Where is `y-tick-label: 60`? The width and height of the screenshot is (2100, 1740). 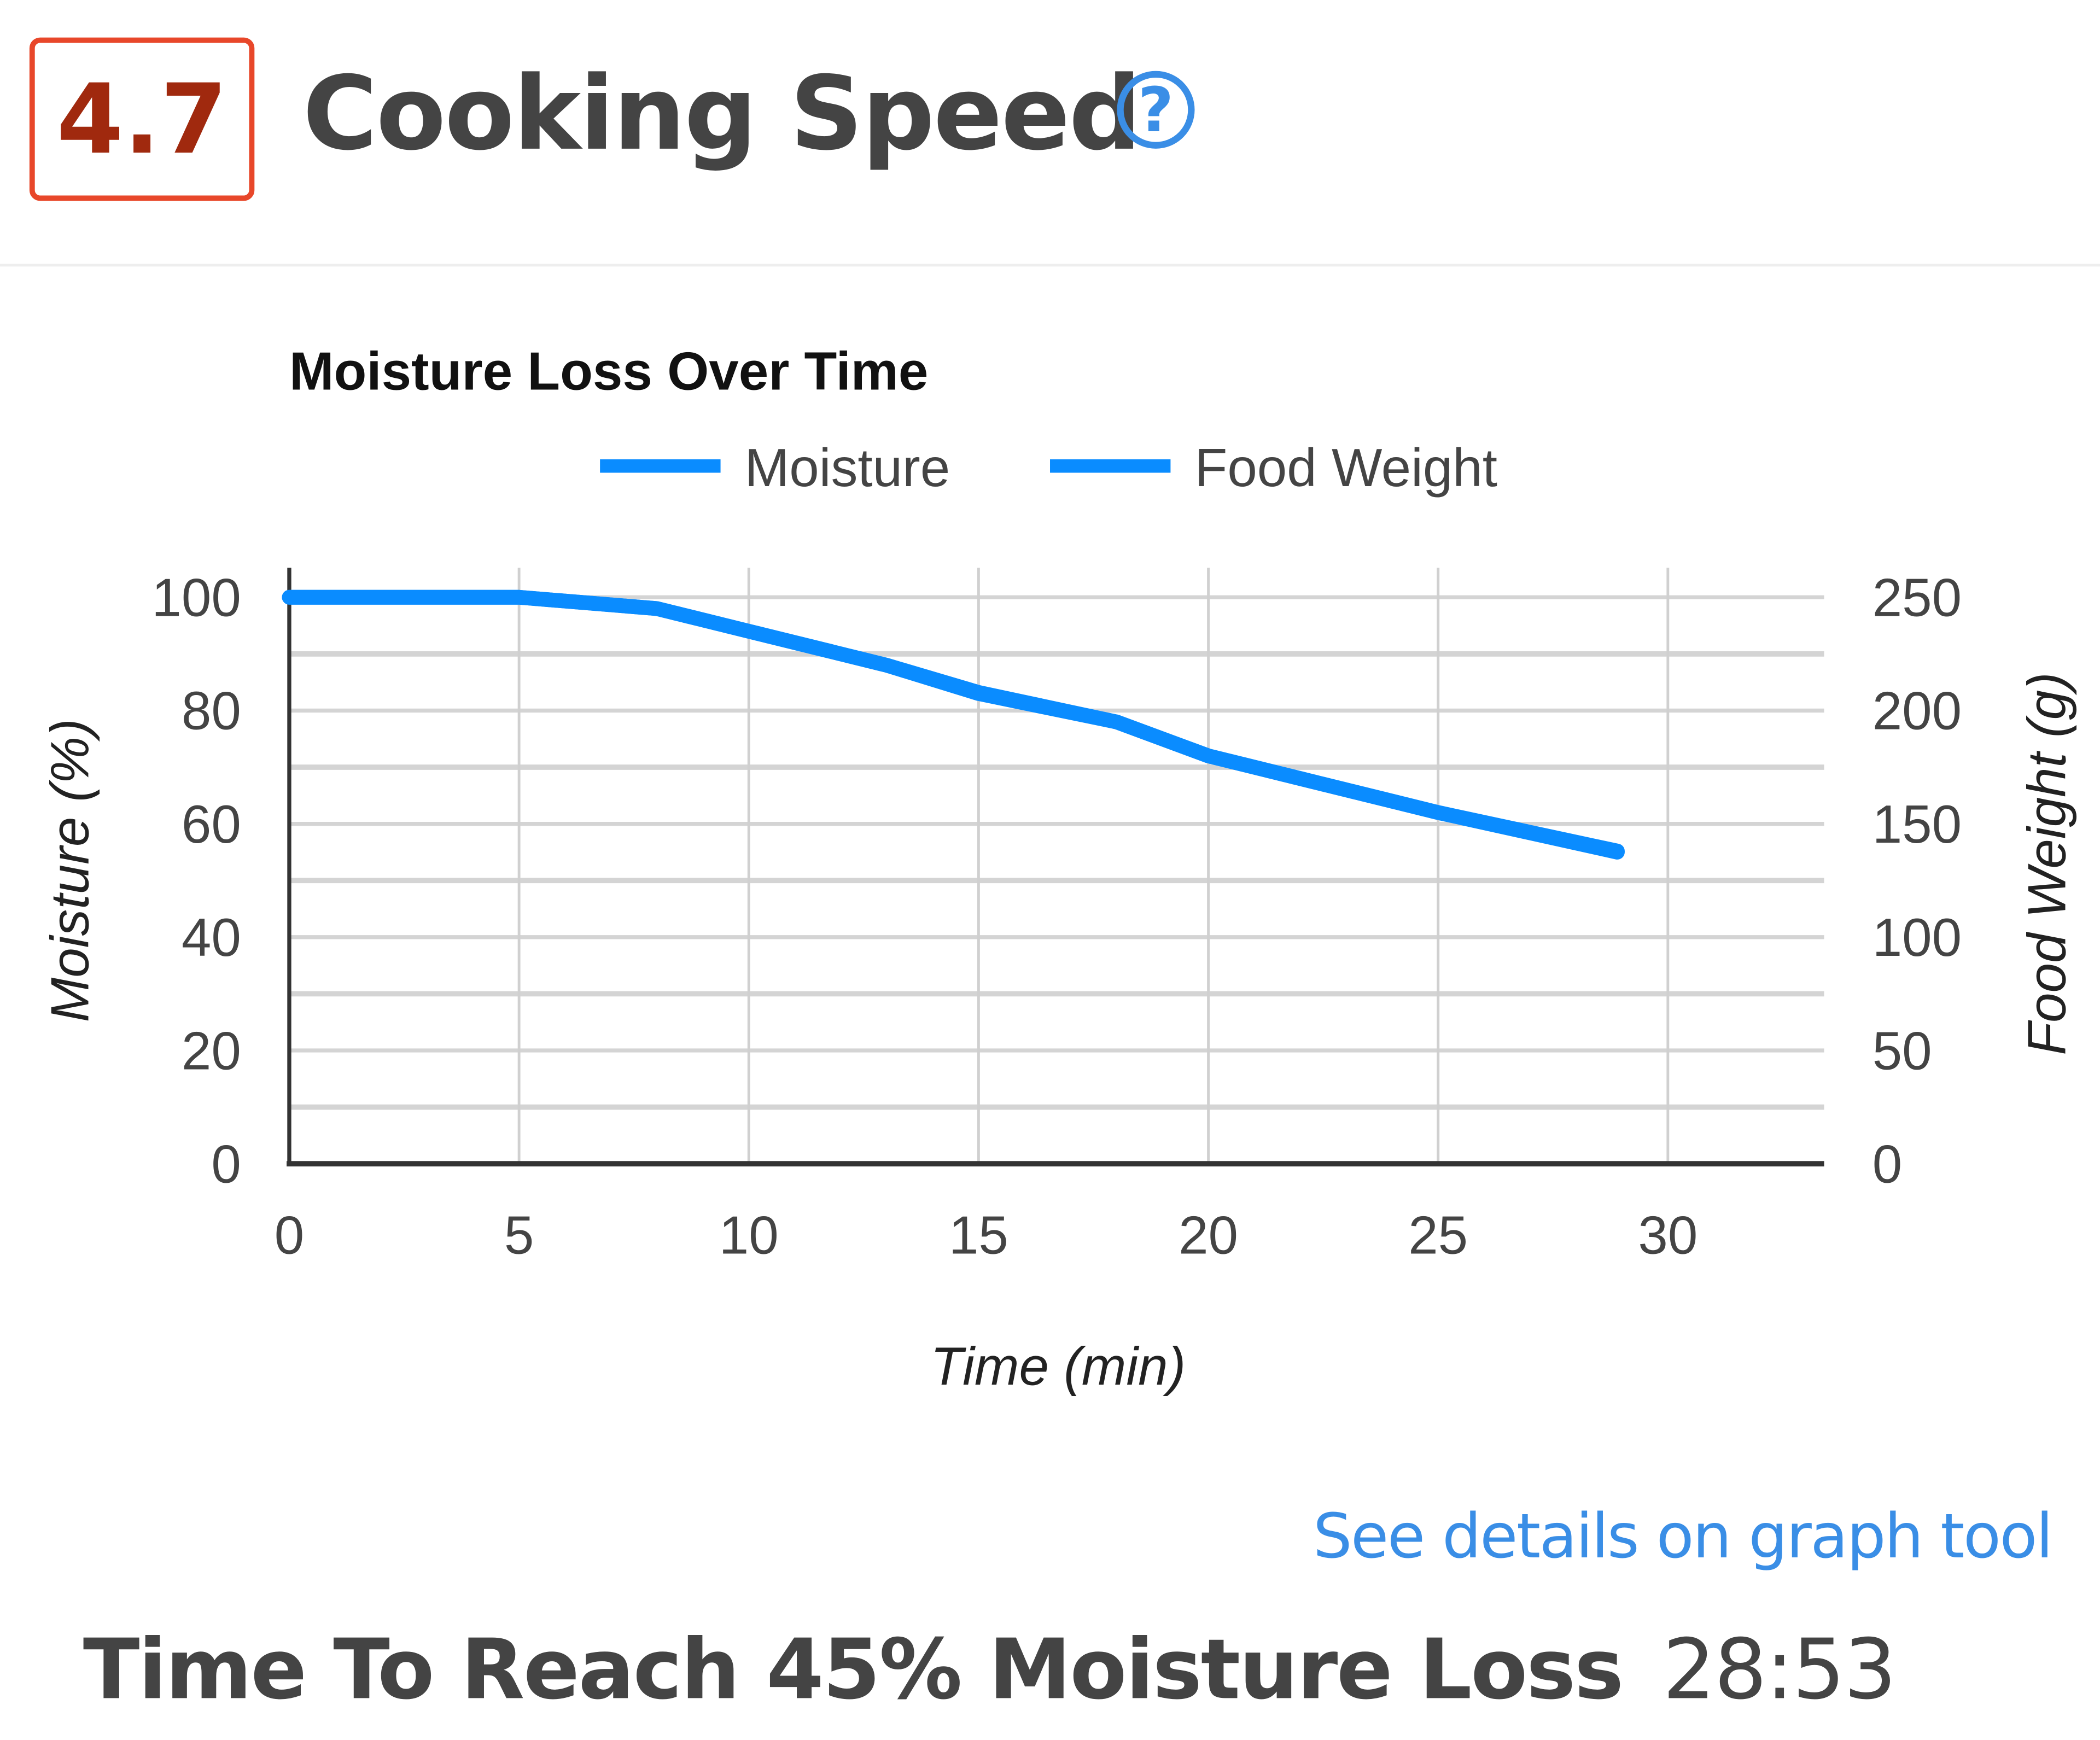 y-tick-label: 60 is located at coordinates (211, 824).